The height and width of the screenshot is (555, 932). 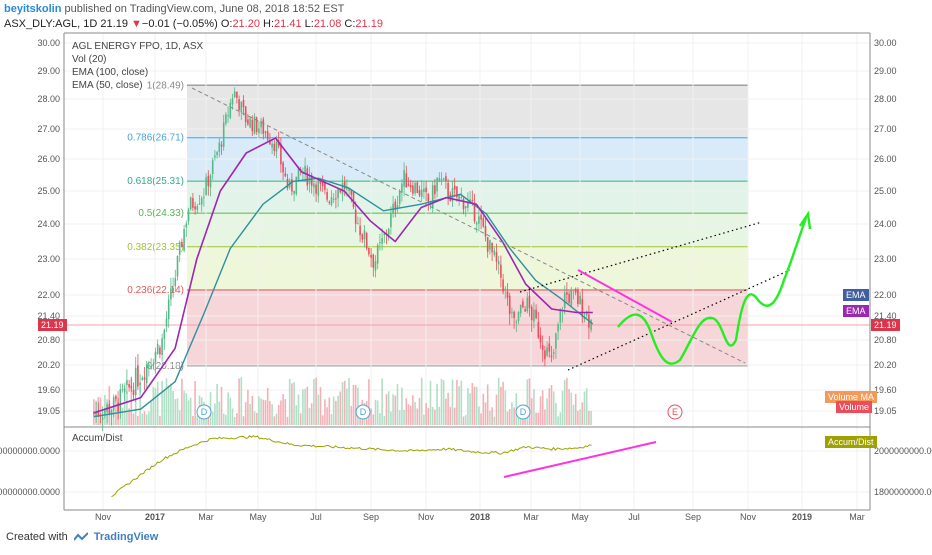 What do you see at coordinates (885, 43) in the screenshot?
I see `y-tick-right: 30.00` at bounding box center [885, 43].